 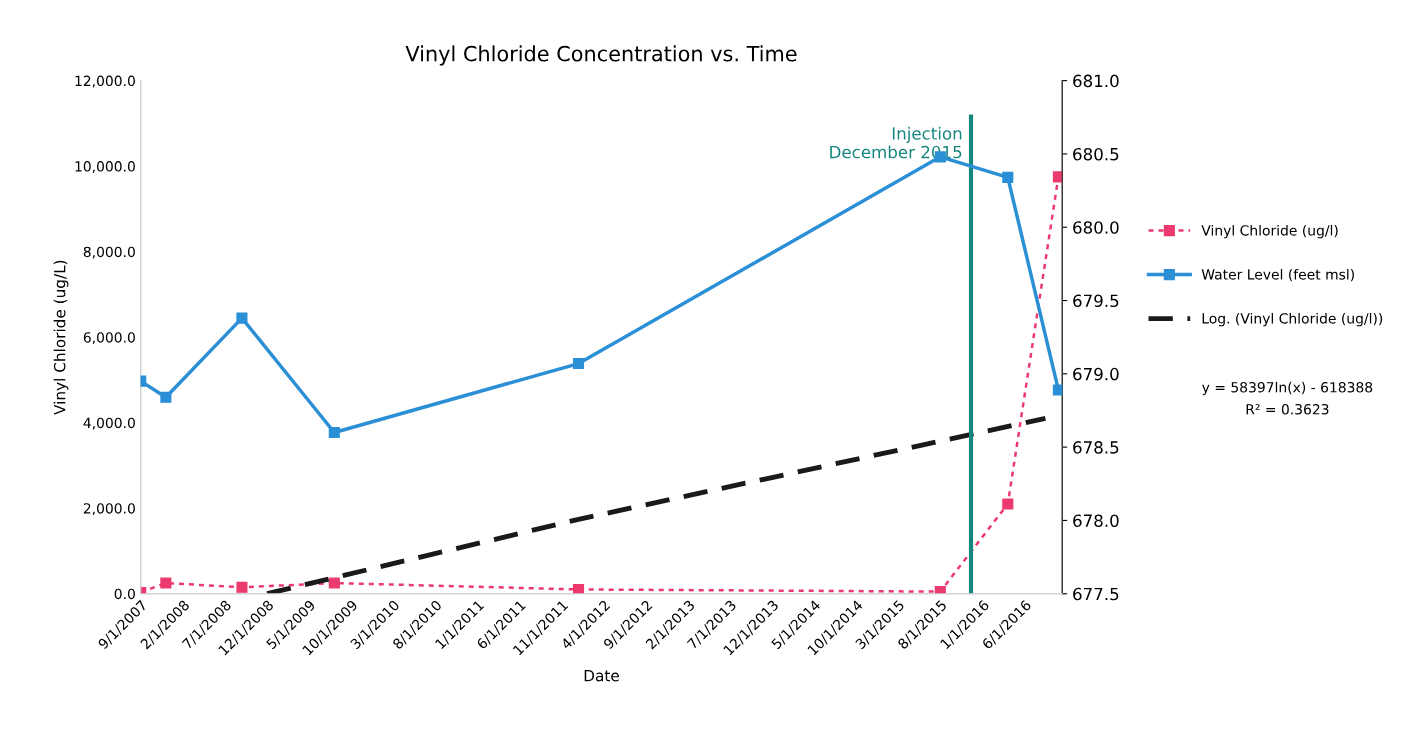 I want to click on y2-tick-label: 680.0, so click(x=1096, y=227).